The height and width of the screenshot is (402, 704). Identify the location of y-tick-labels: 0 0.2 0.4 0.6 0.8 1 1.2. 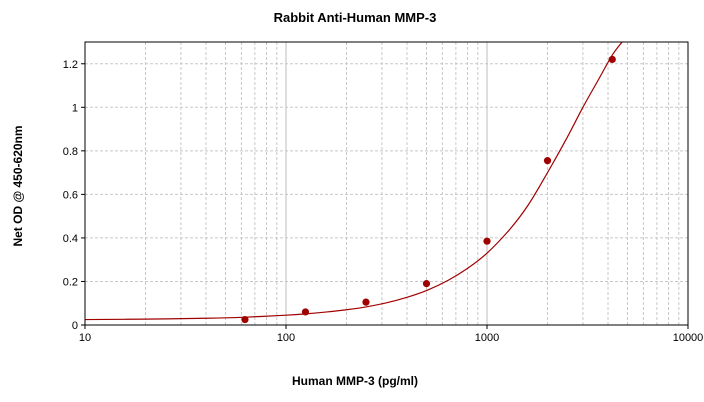
(74, 195).